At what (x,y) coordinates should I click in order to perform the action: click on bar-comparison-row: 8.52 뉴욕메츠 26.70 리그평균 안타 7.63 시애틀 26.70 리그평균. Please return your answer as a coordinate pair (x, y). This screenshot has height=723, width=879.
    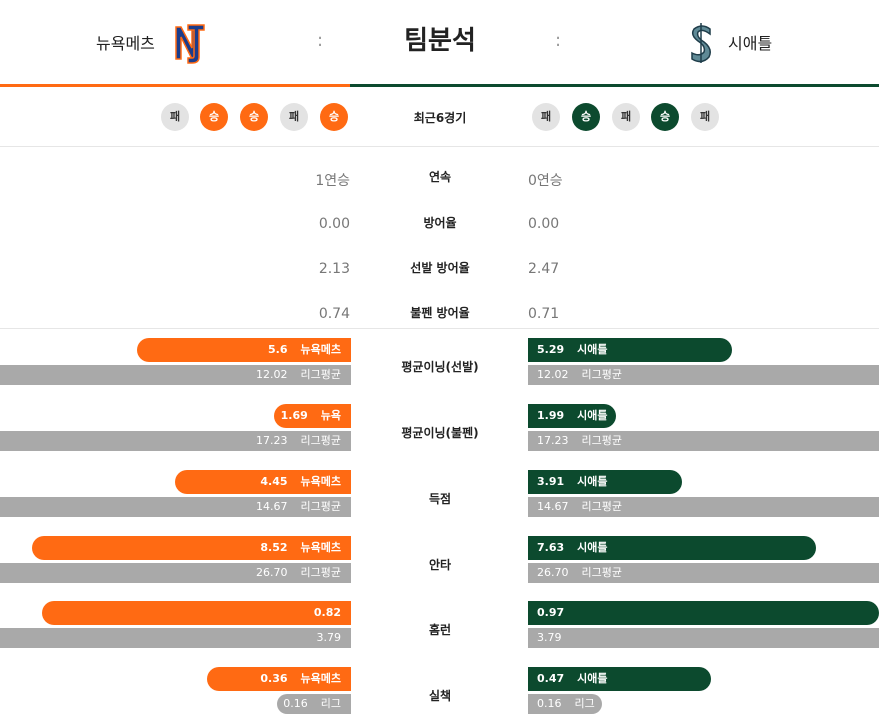
    Looking at the image, I should click on (439, 569).